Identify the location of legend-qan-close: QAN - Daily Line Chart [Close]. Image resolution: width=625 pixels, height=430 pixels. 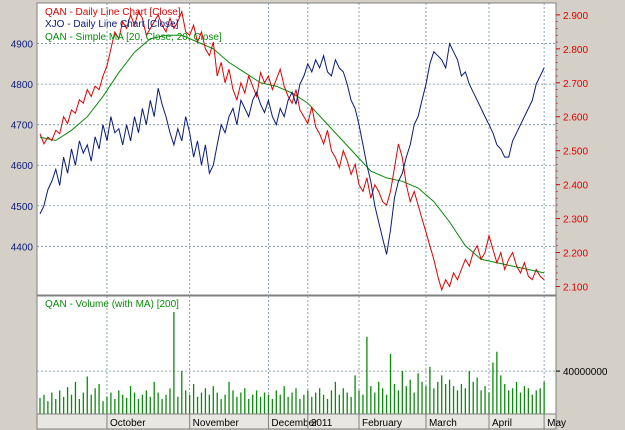
(113, 12).